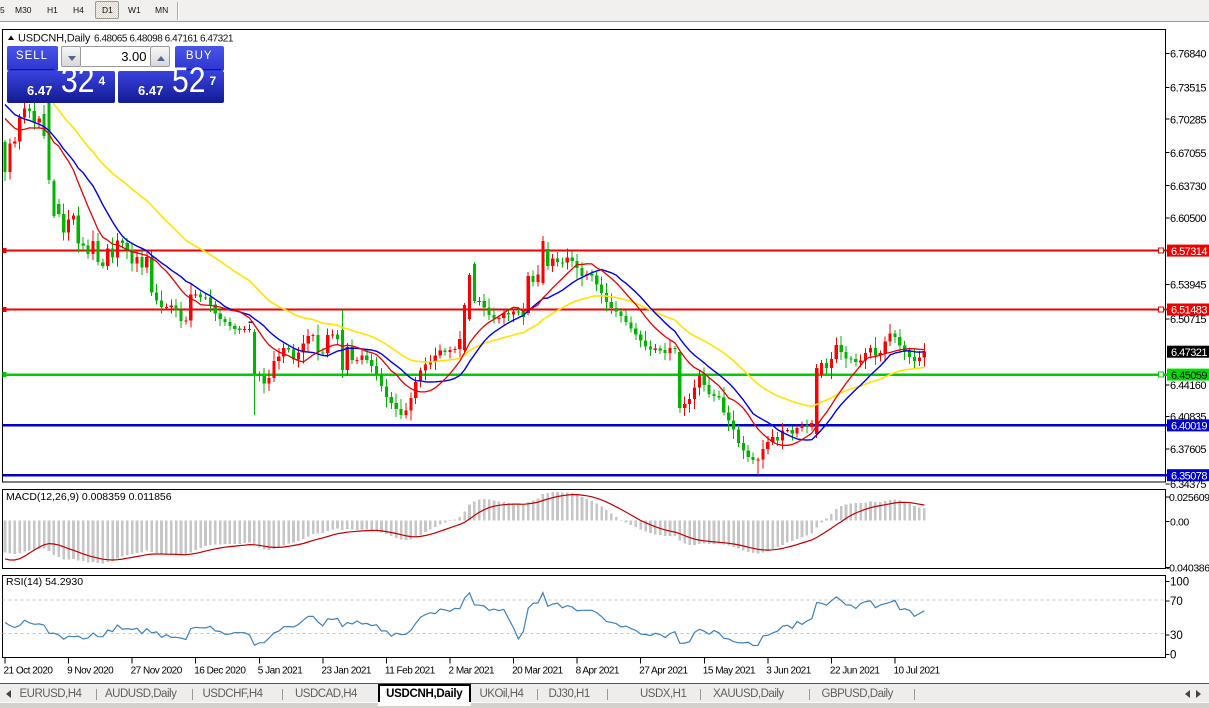  Describe the element at coordinates (1187, 569) in the screenshot. I see `svg-text: -0.040386` at that location.